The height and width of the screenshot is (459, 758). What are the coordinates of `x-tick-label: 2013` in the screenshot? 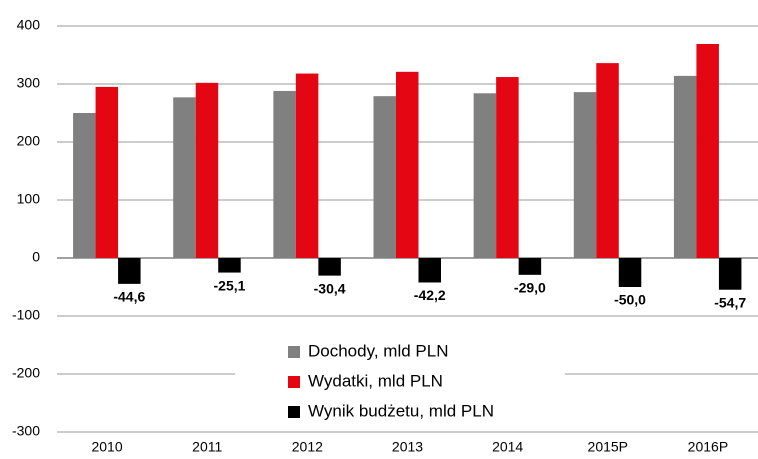 It's located at (407, 447).